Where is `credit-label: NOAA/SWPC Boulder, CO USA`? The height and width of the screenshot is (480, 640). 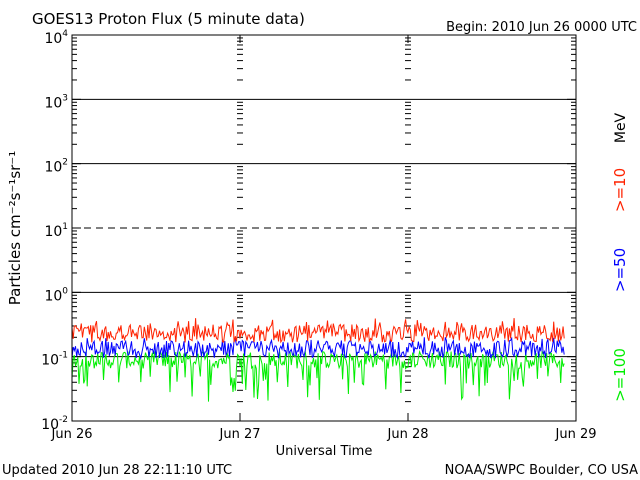 credit-label: NOAA/SWPC Boulder, CO USA is located at coordinates (541, 470).